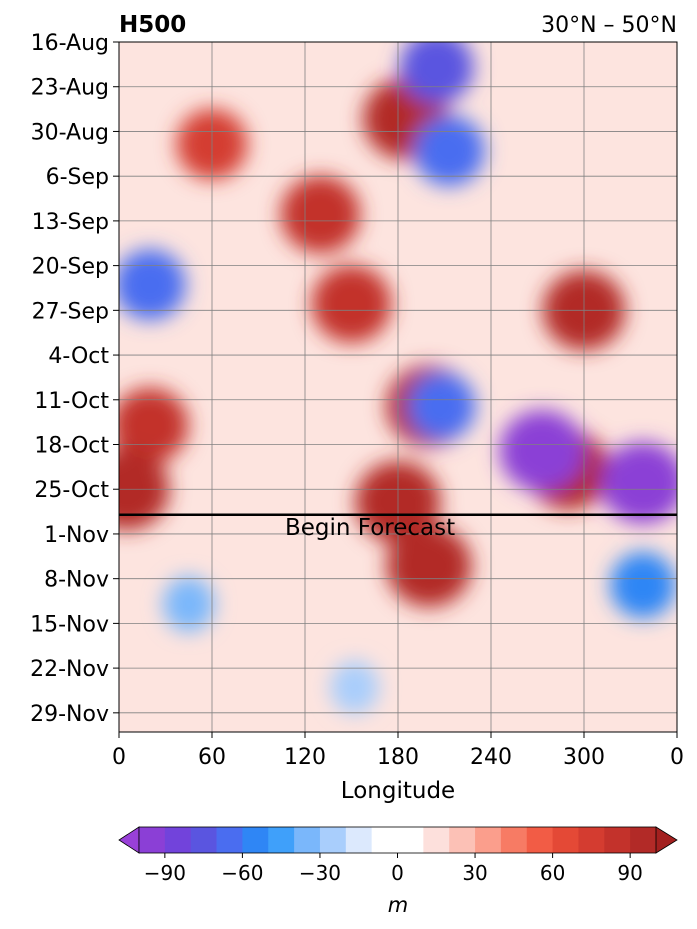 The width and height of the screenshot is (697, 929). What do you see at coordinates (77, 177) in the screenshot?
I see `y-tick-label: 6-Sep` at bounding box center [77, 177].